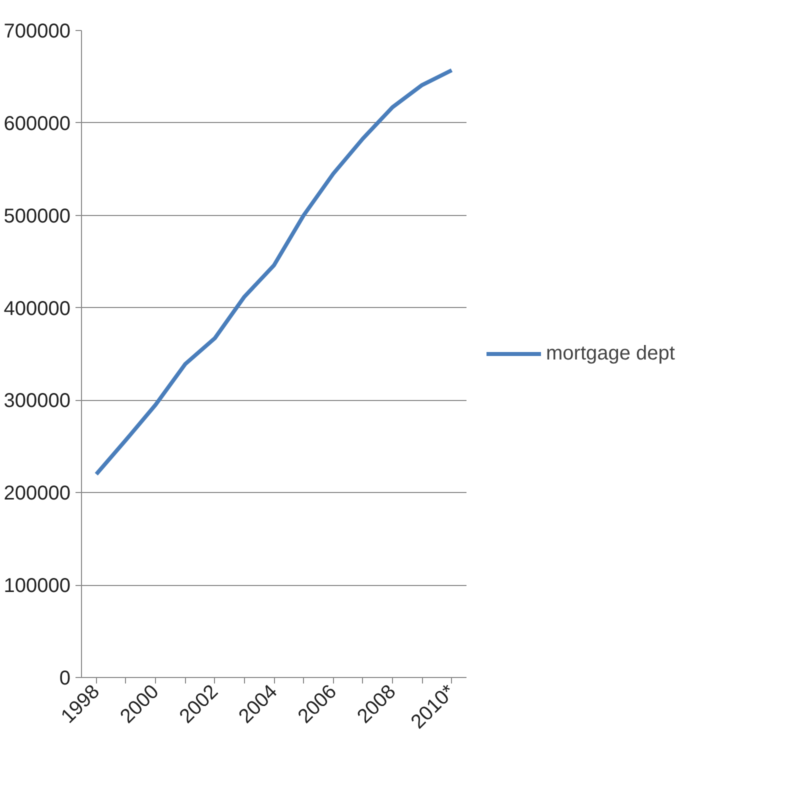 The image size is (803, 785). I want to click on legend-label: mortgage dept, so click(610, 353).